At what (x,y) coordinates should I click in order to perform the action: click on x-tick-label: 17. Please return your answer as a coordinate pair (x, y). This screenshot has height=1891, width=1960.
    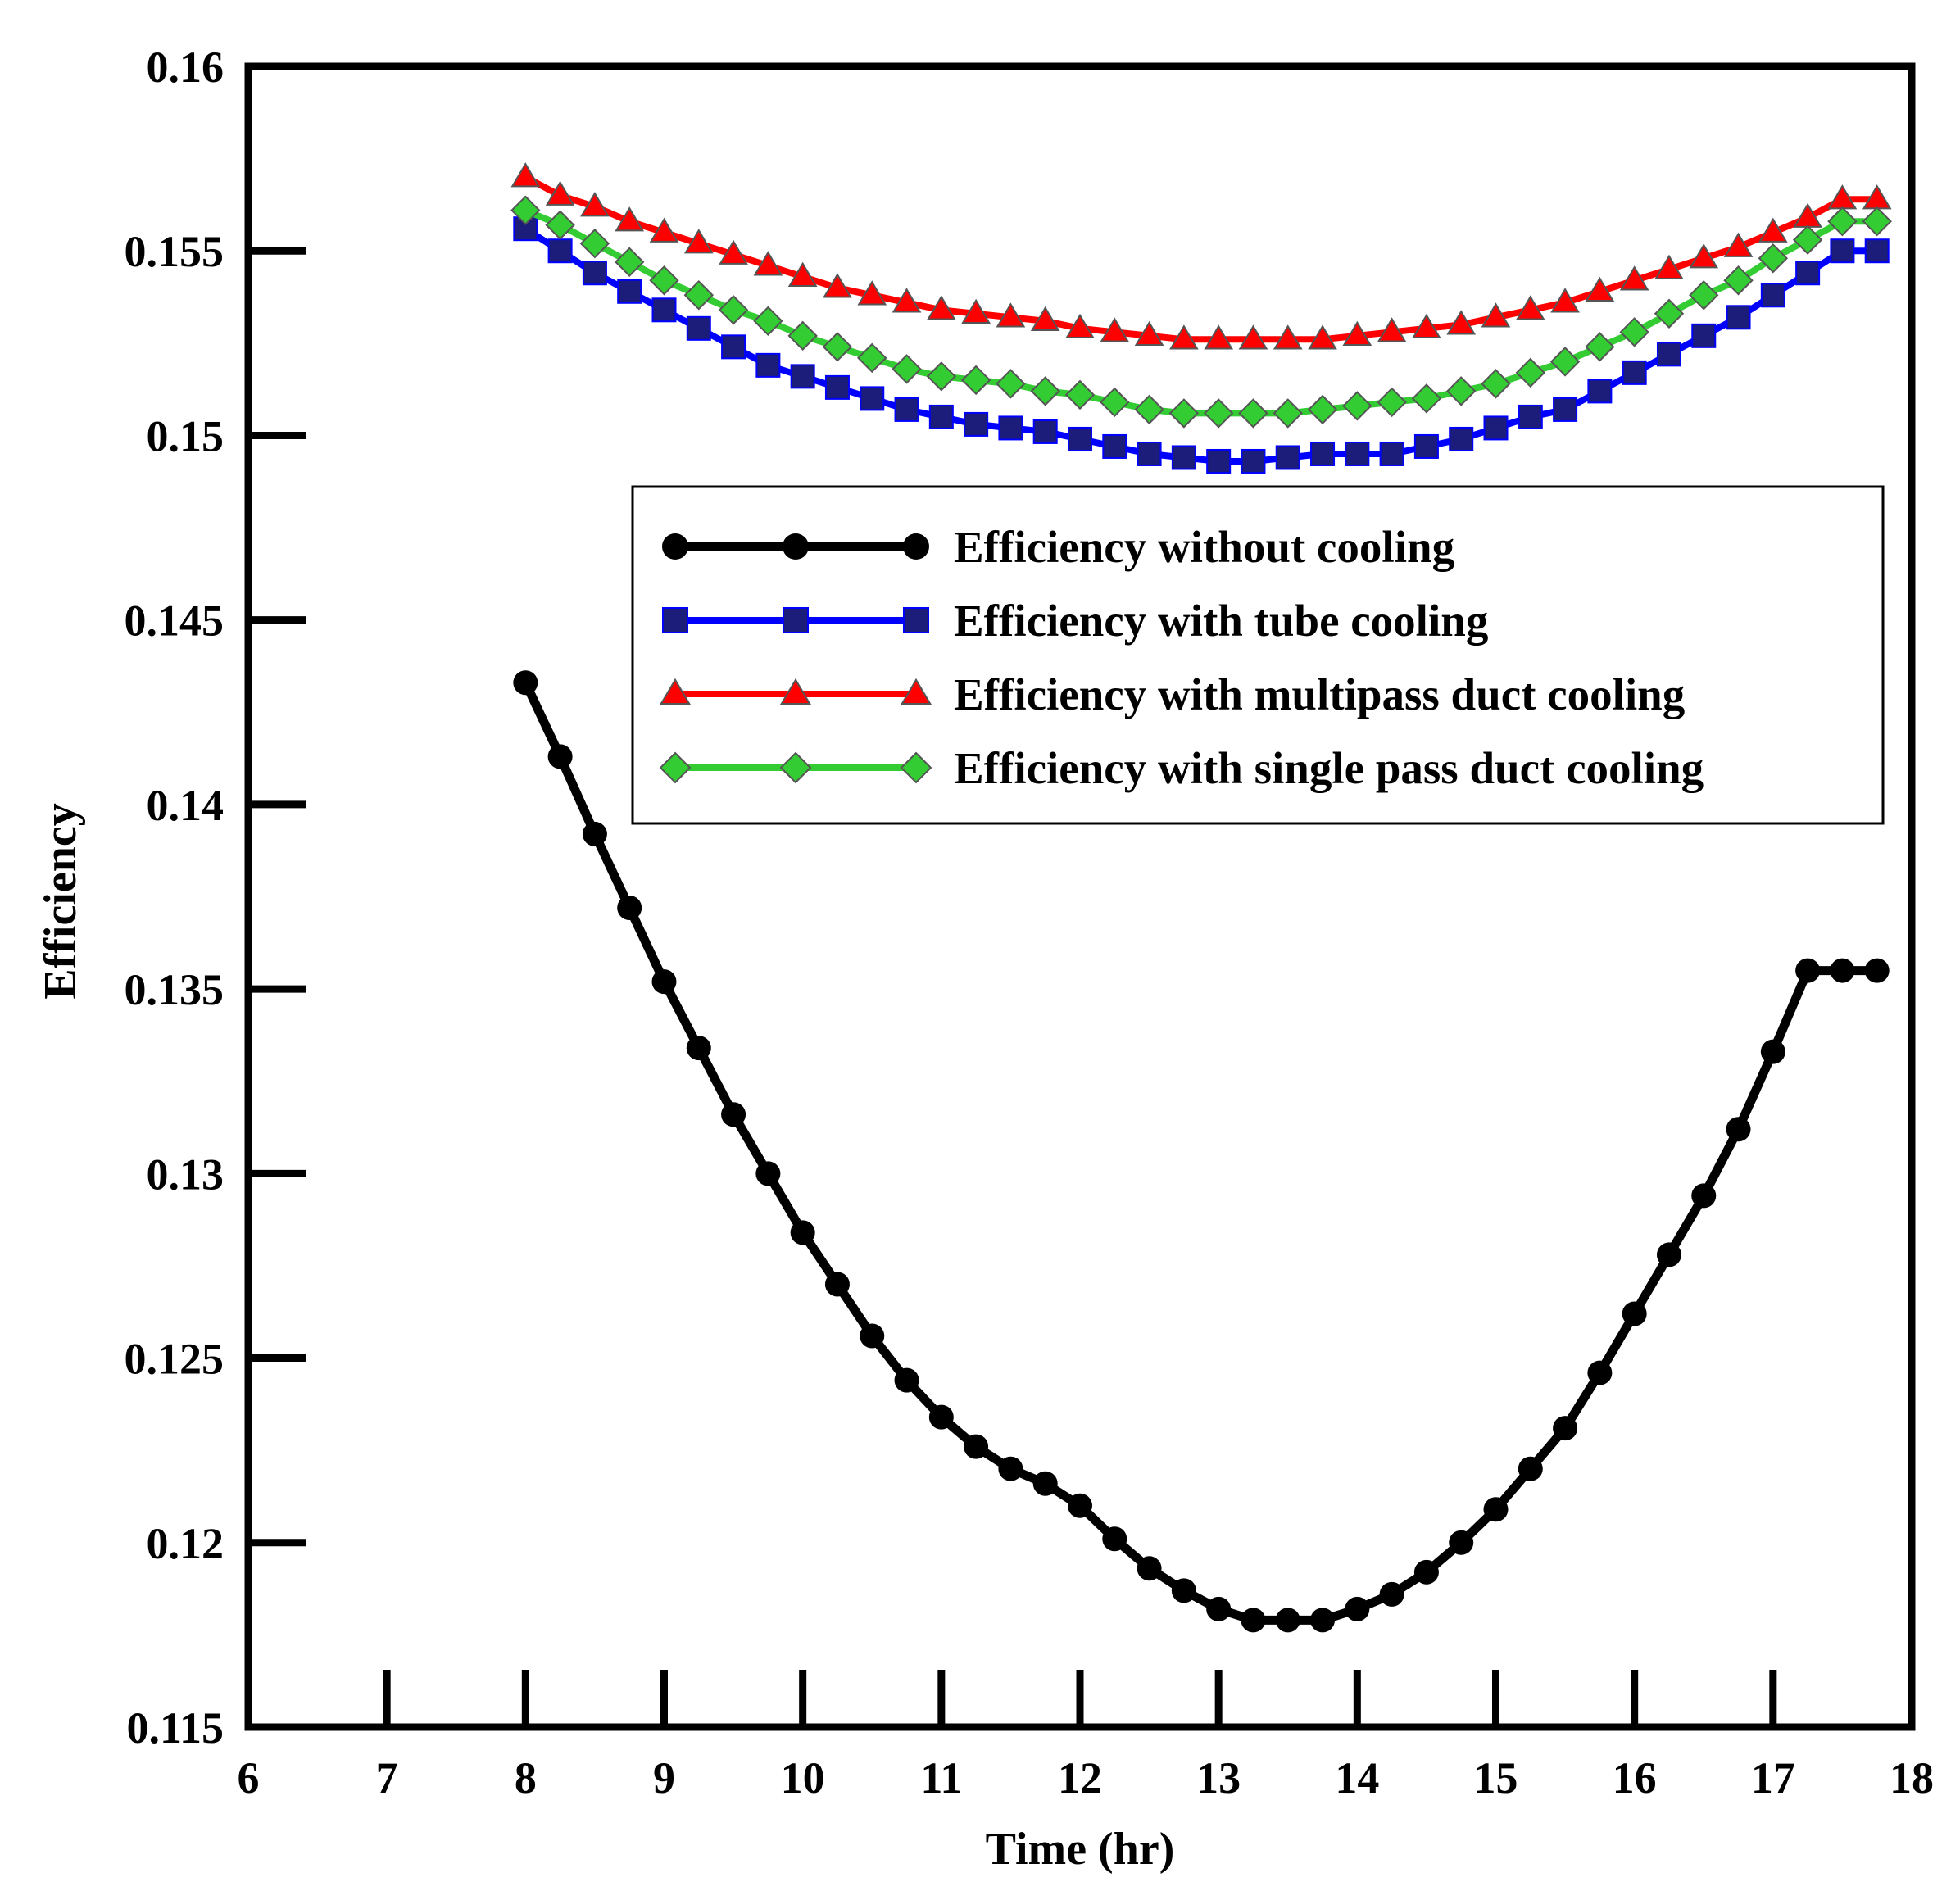
    Looking at the image, I should click on (1773, 1778).